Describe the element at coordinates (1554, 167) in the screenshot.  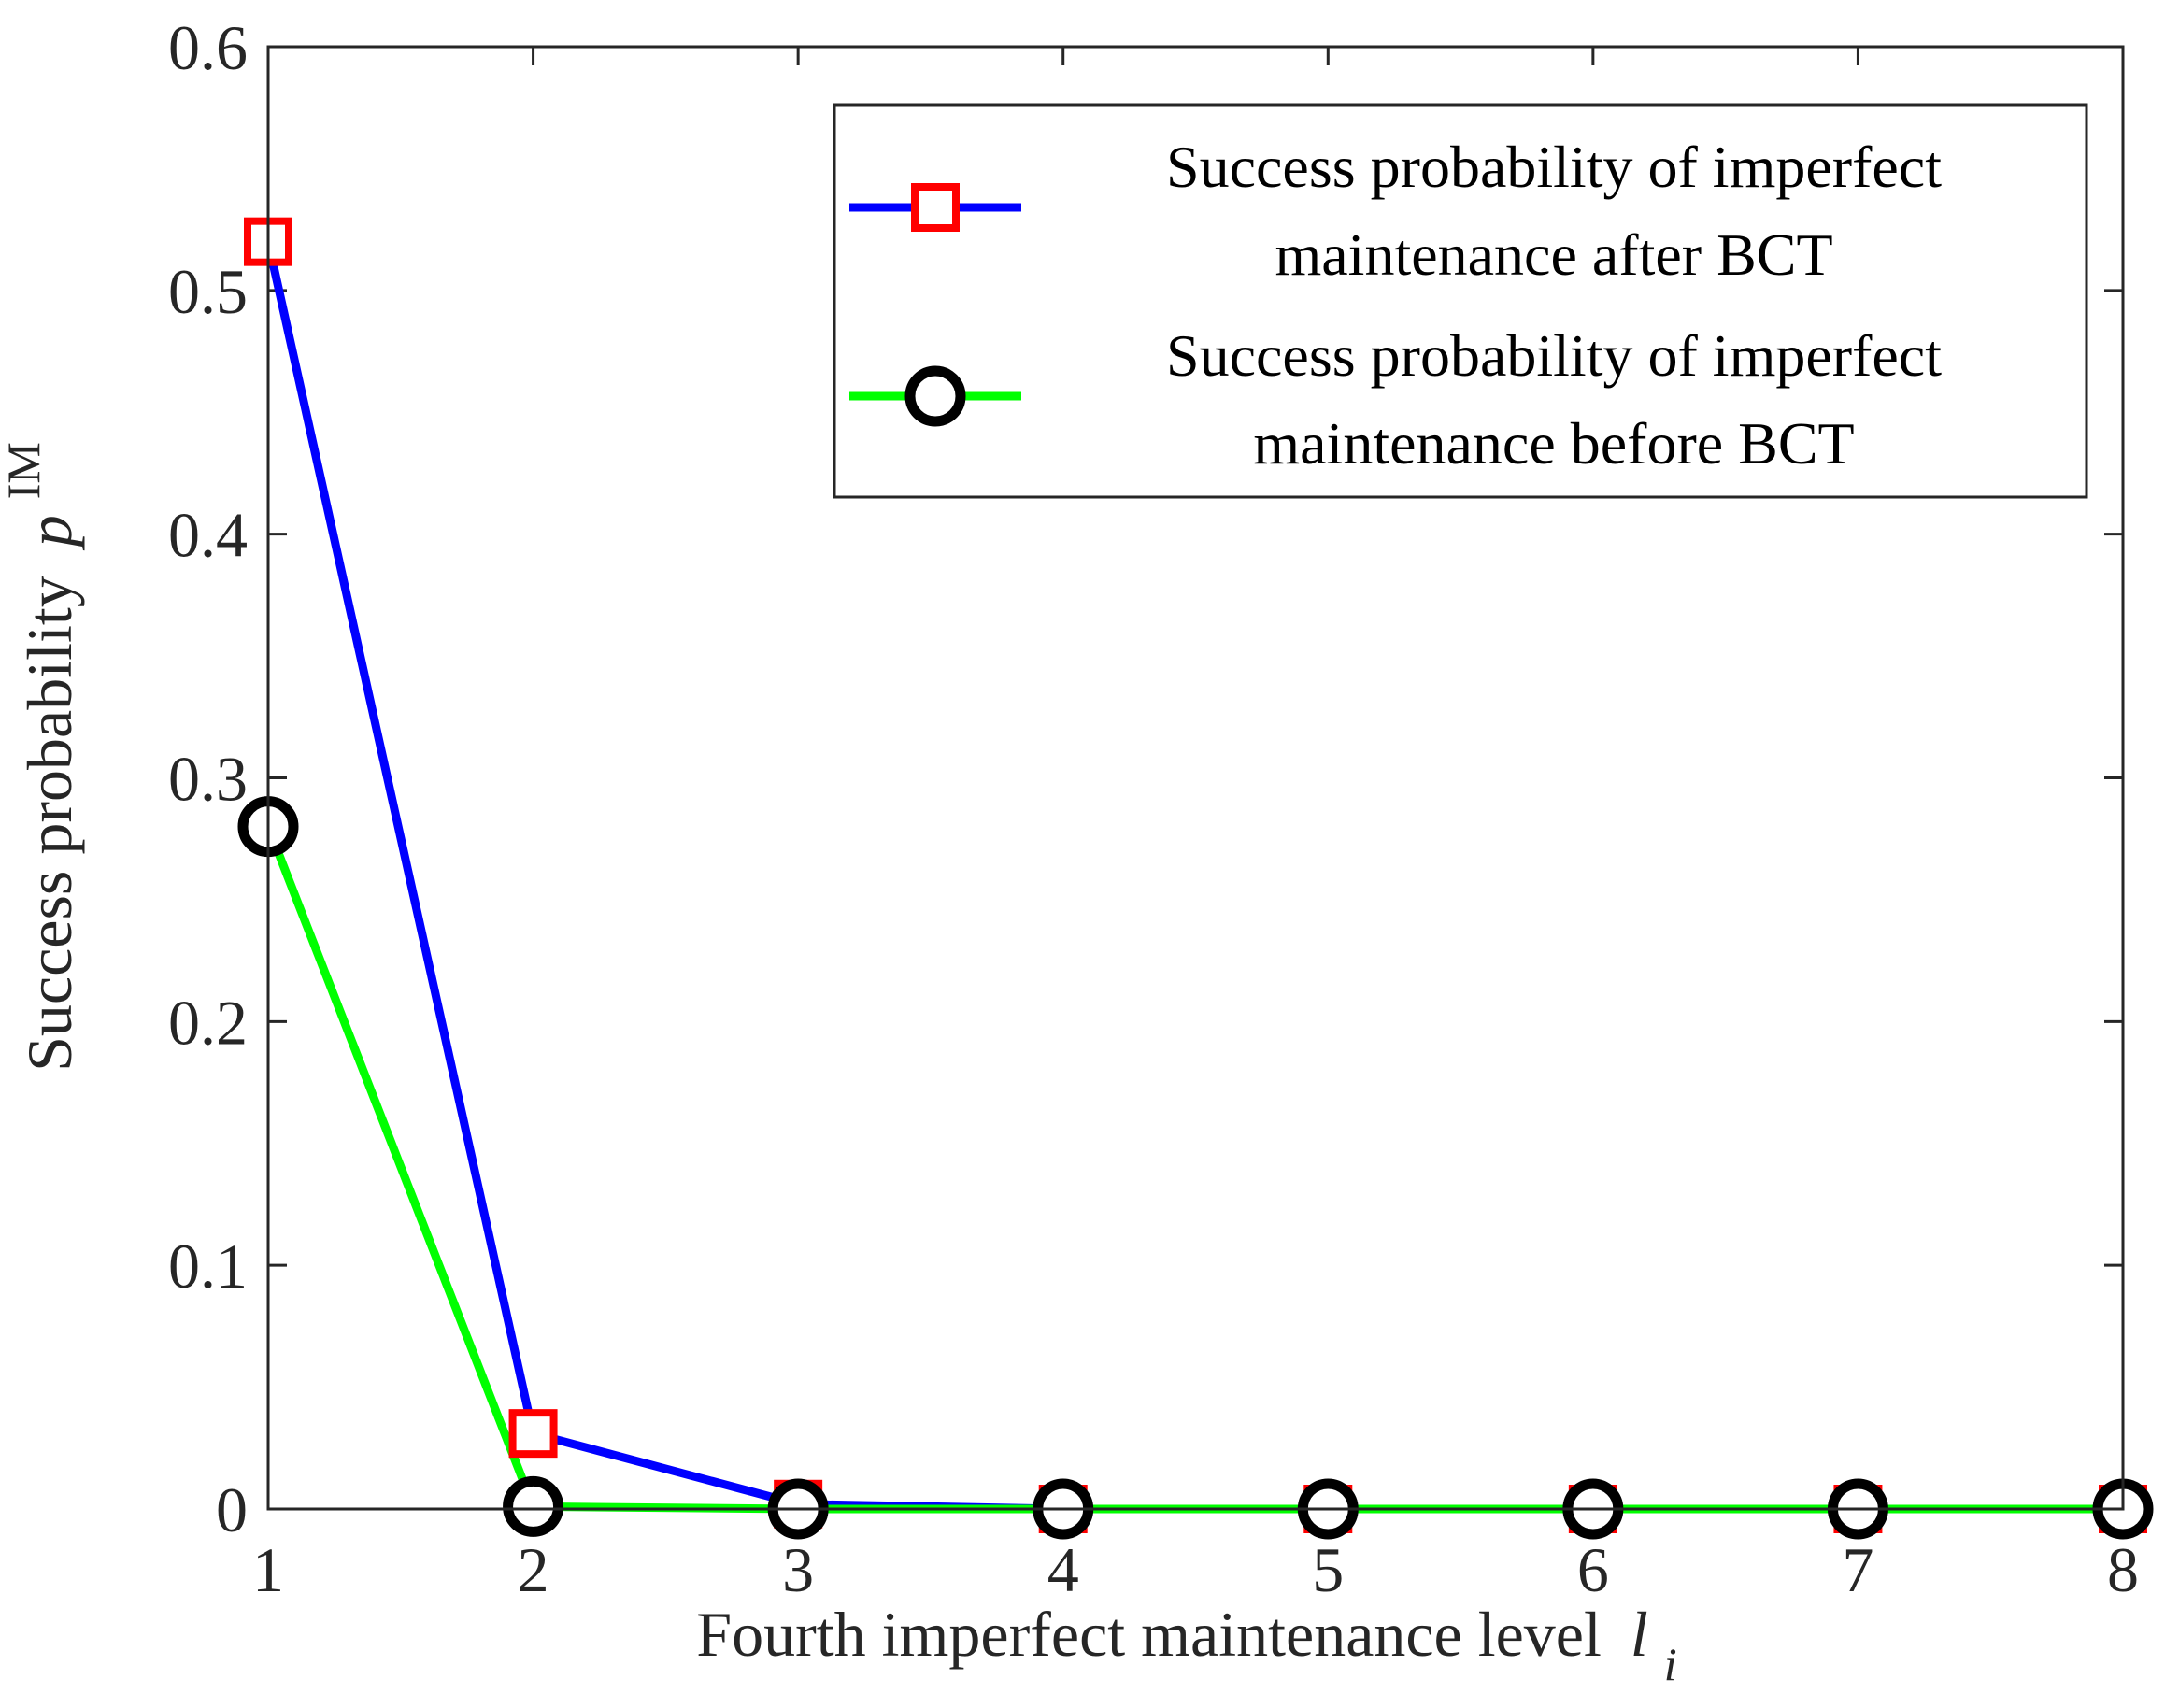
I see `legend-entry-1-line-1: Success probability of imperfect` at that location.